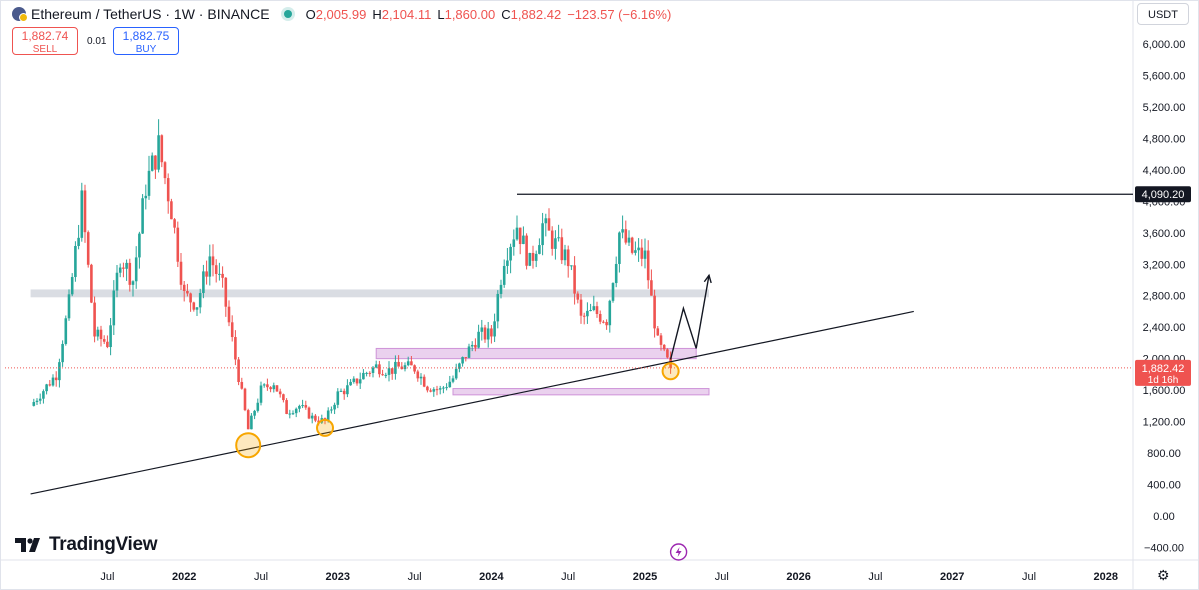 The height and width of the screenshot is (590, 1199). I want to click on sell-button: 1,882.74 SELL, so click(45, 41).